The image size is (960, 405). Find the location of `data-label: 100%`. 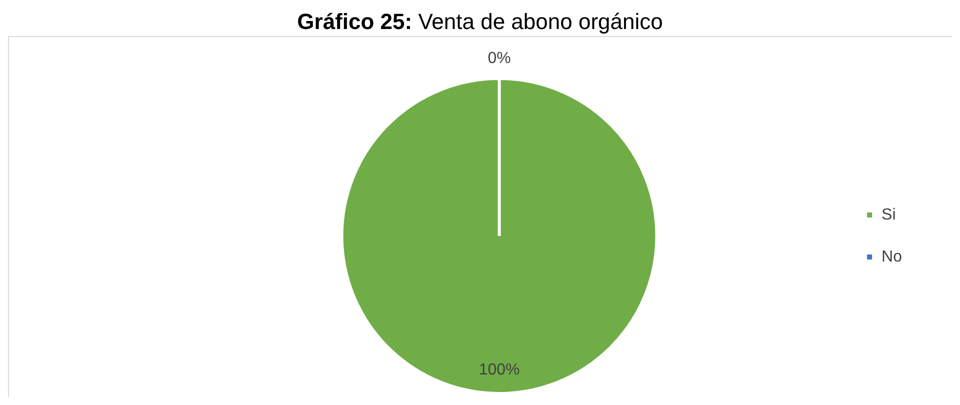

data-label: 100% is located at coordinates (499, 369).